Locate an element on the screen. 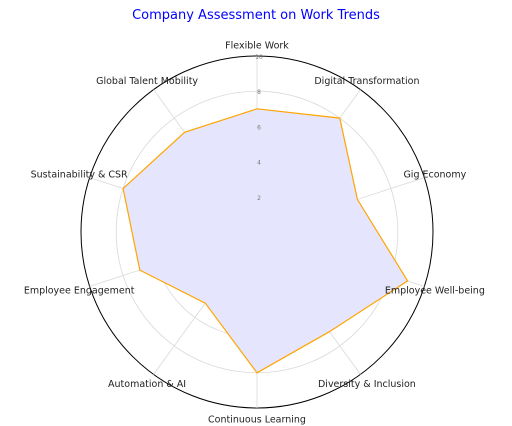 Image resolution: width=512 pixels, height=426 pixels. category-label: Employee Well-being is located at coordinates (435, 290).